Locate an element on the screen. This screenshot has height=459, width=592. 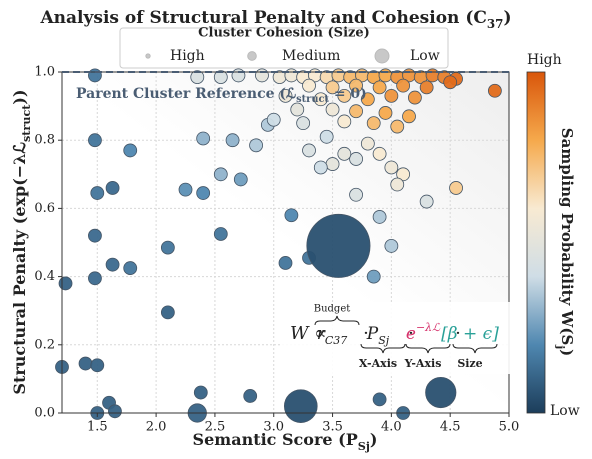
y-tick-label: 0.2 is located at coordinates (44, 344).